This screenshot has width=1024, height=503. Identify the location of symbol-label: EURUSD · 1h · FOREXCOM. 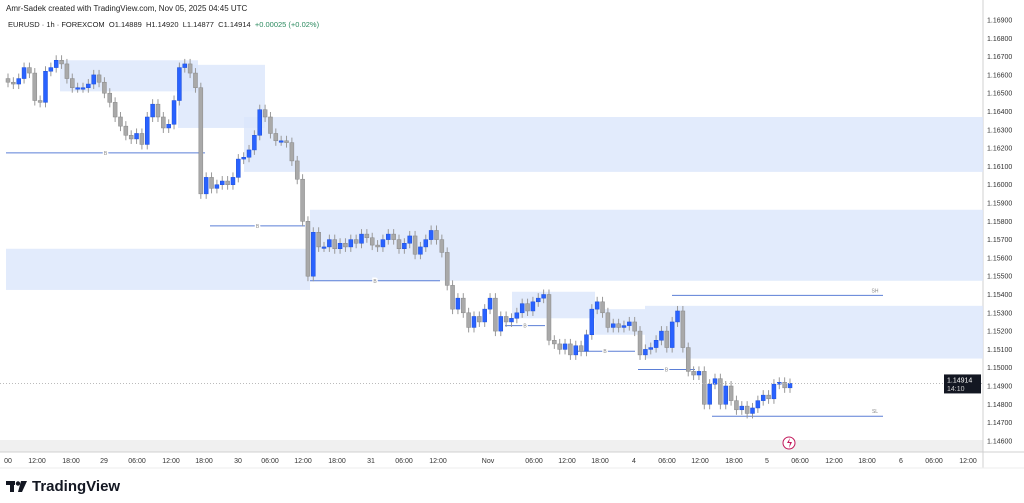
(56, 24).